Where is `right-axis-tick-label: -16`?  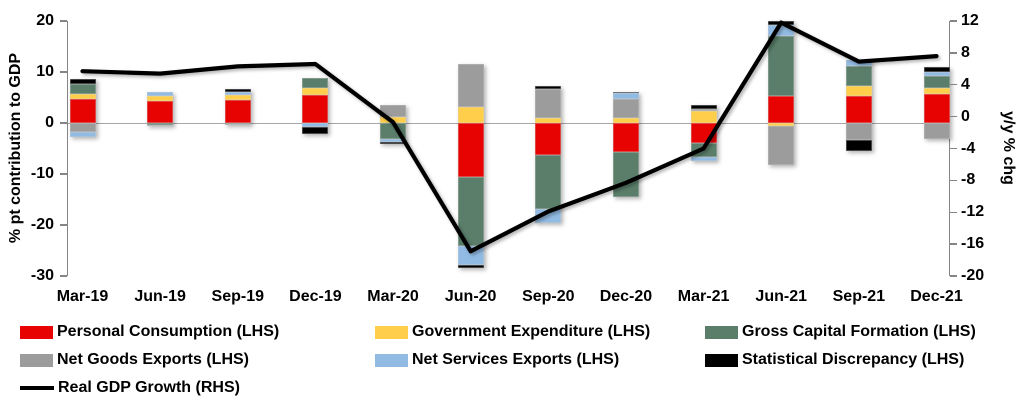 right-axis-tick-label: -16 is located at coordinates (973, 244).